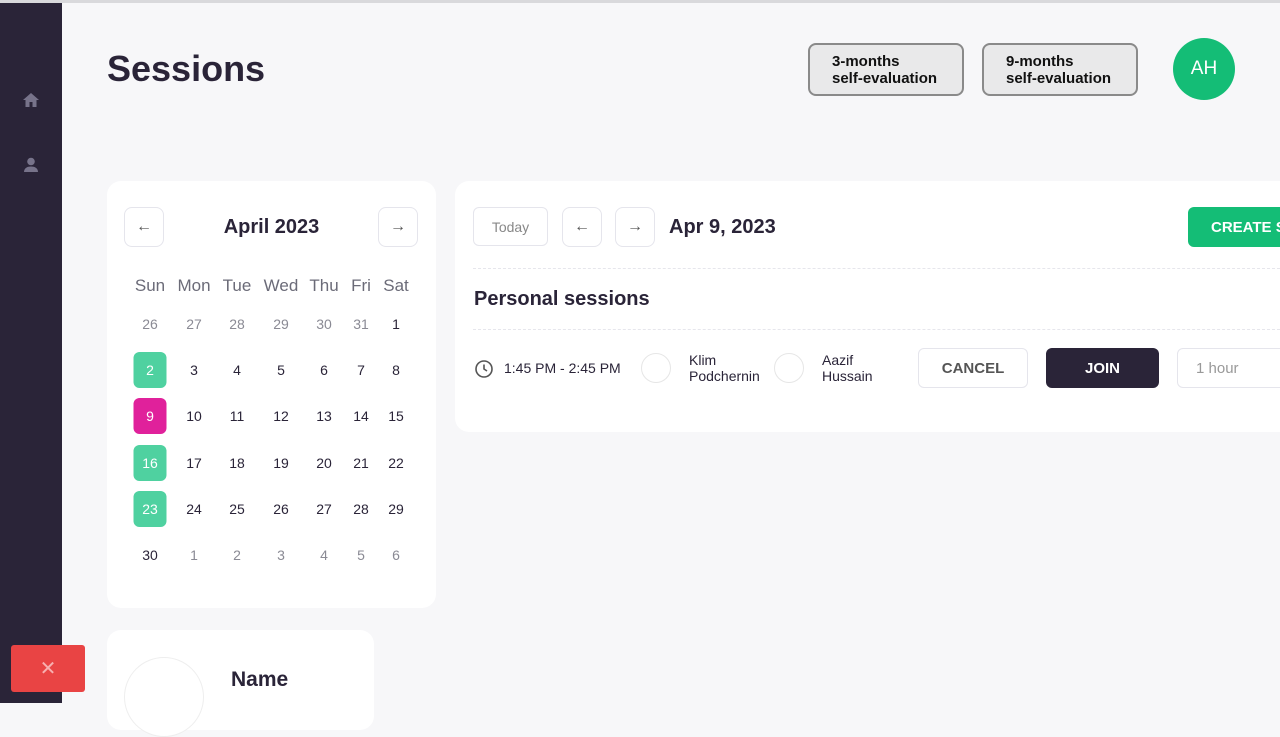 The width and height of the screenshot is (1280, 737). Describe the element at coordinates (724, 376) in the screenshot. I see `last-name: Podchernin` at that location.